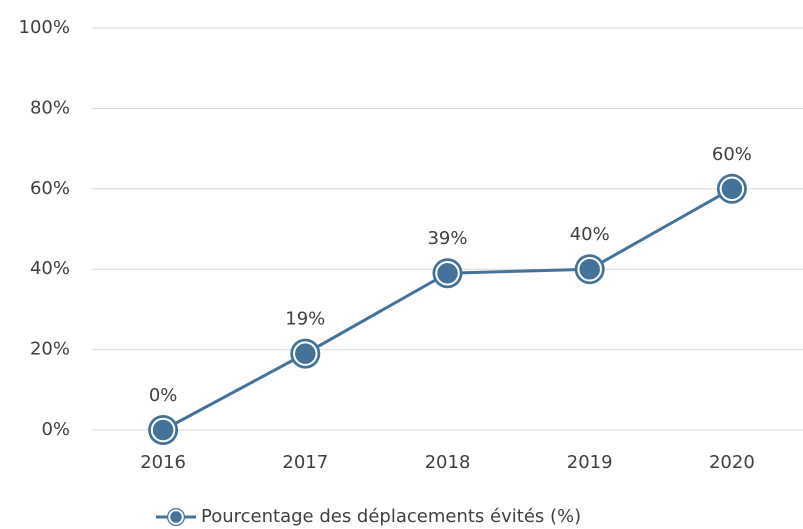 The width and height of the screenshot is (803, 529). I want to click on data-label: 60%, so click(732, 154).